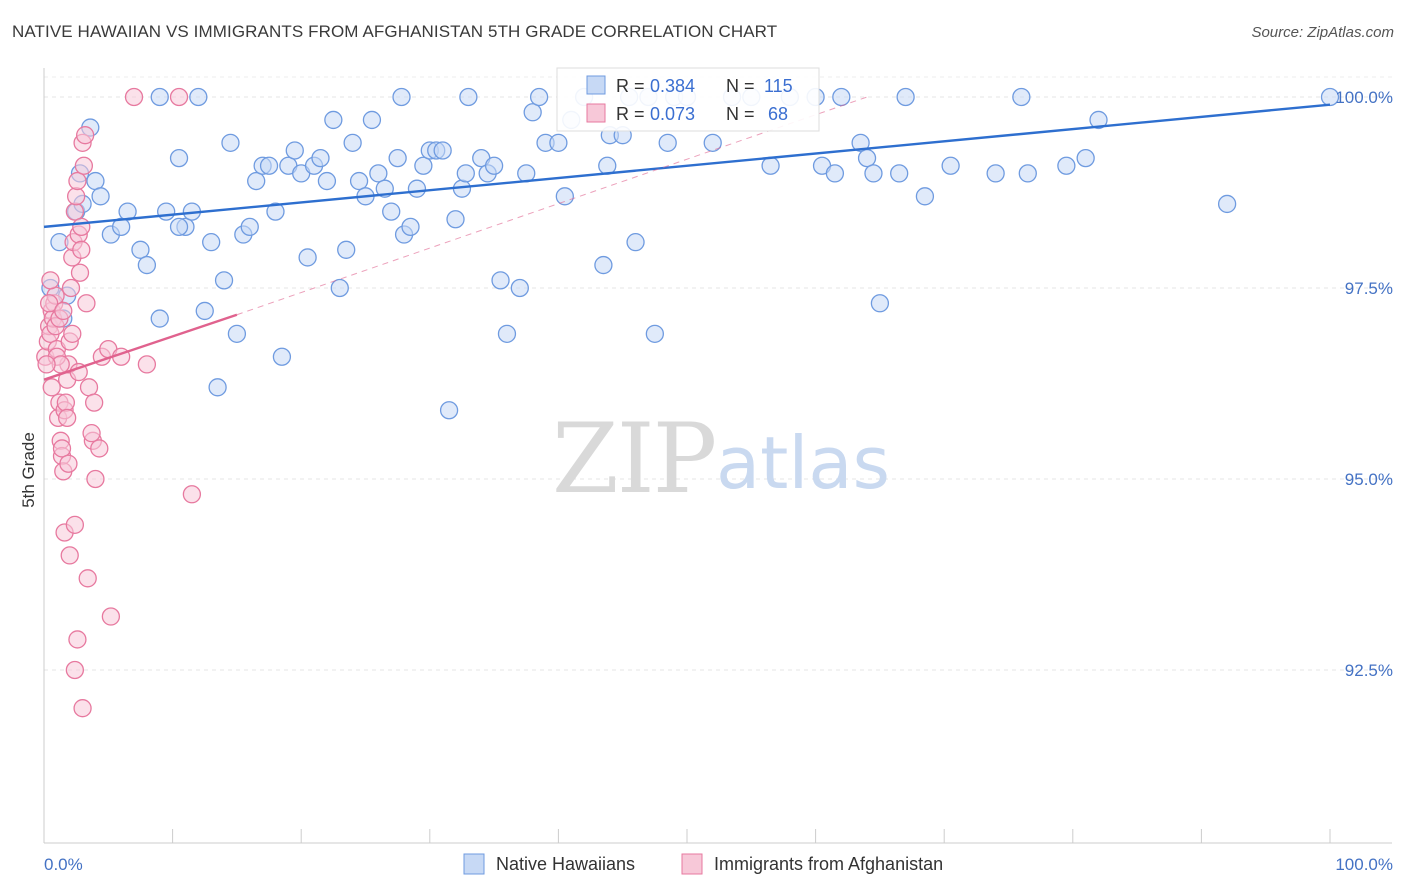 Image resolution: width=1406 pixels, height=892 pixels. What do you see at coordinates (28, 470) in the screenshot?
I see `y-axis-title: 5th Grade` at bounding box center [28, 470].